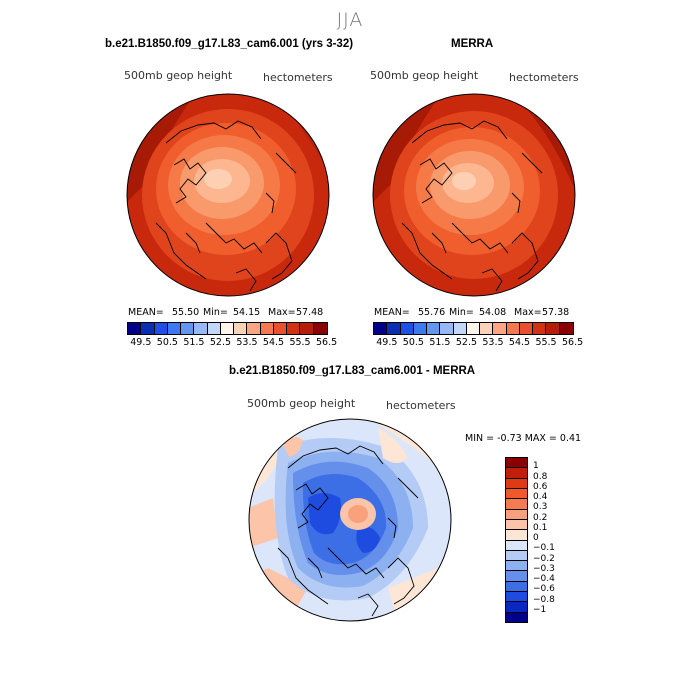 This screenshot has height=700, width=700. I want to click on diff-polar-map, so click(350, 520).